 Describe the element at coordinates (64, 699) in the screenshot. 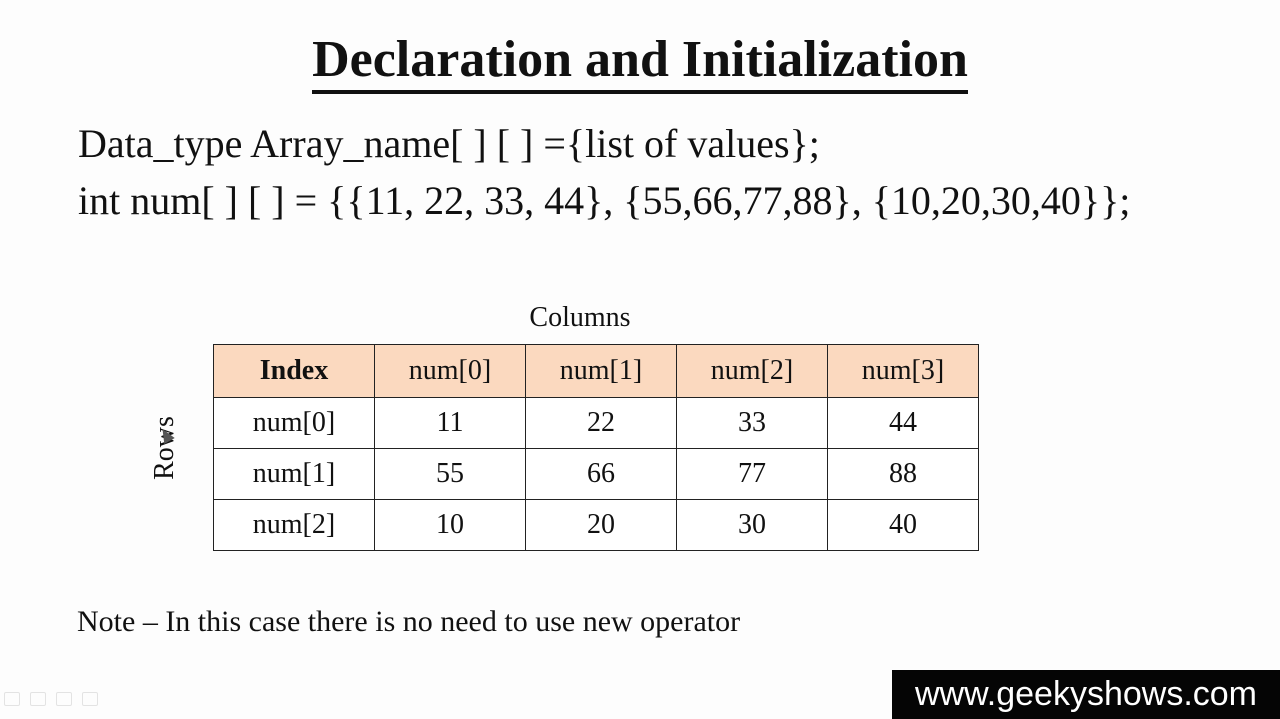

I see `menu-icon` at that location.